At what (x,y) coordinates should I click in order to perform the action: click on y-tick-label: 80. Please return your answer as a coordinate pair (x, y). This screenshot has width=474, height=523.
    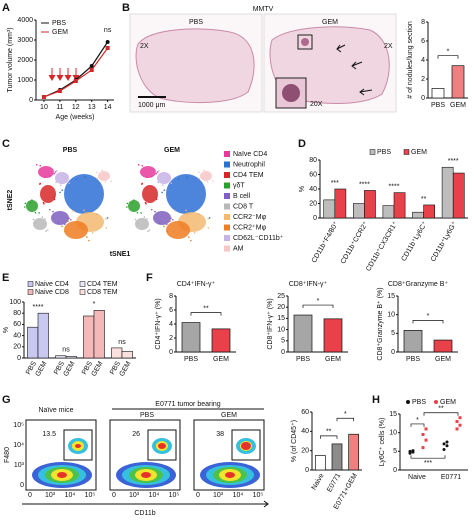
    Looking at the image, I should click on (17, 313).